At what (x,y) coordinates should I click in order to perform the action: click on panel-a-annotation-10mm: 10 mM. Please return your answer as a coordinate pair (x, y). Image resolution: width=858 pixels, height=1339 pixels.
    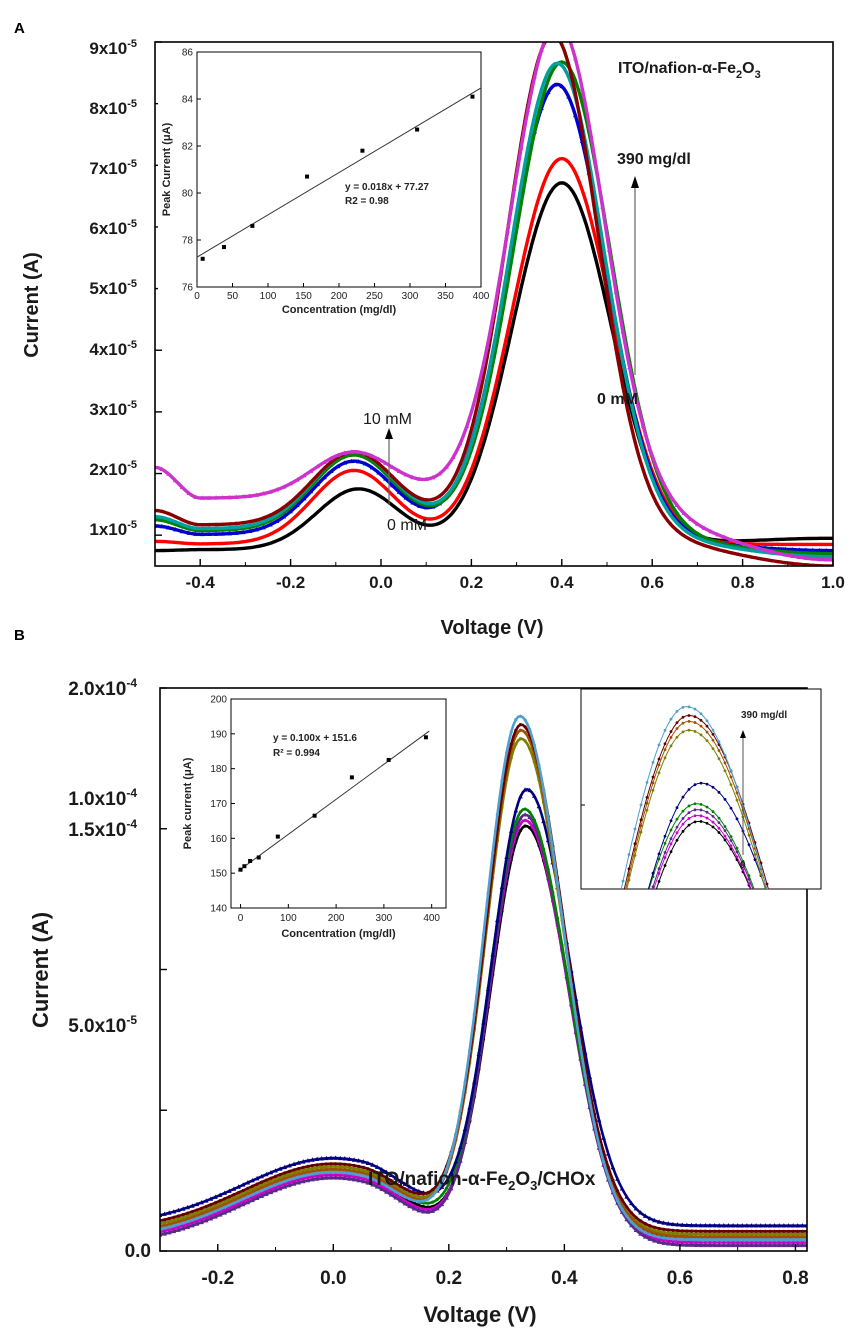
    Looking at the image, I should click on (387, 419).